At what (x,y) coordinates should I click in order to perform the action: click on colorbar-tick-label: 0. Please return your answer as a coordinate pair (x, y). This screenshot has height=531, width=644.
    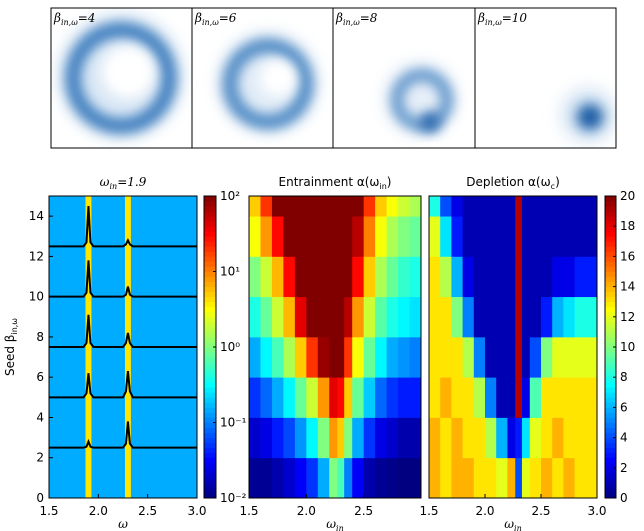
    Looking at the image, I should click on (624, 498).